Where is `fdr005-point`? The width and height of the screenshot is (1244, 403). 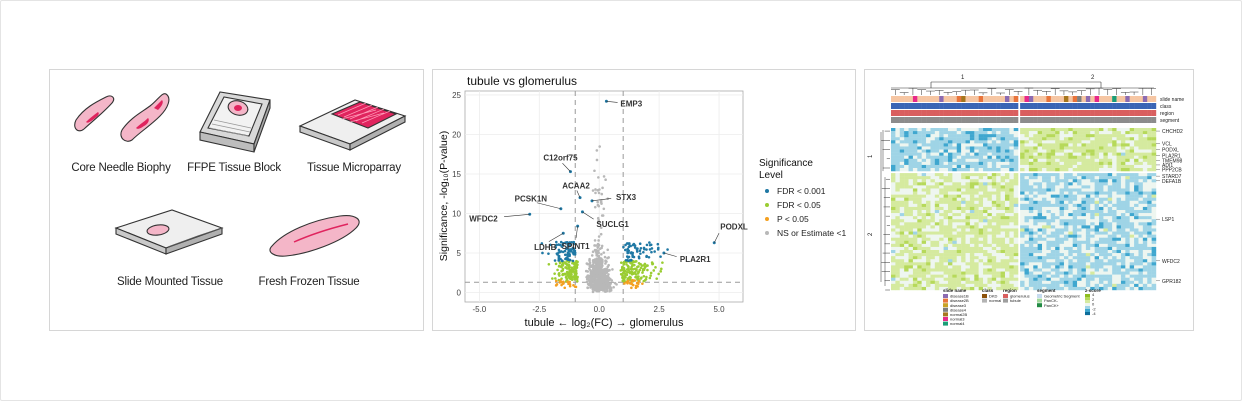 fdr005-point is located at coordinates (643, 269).